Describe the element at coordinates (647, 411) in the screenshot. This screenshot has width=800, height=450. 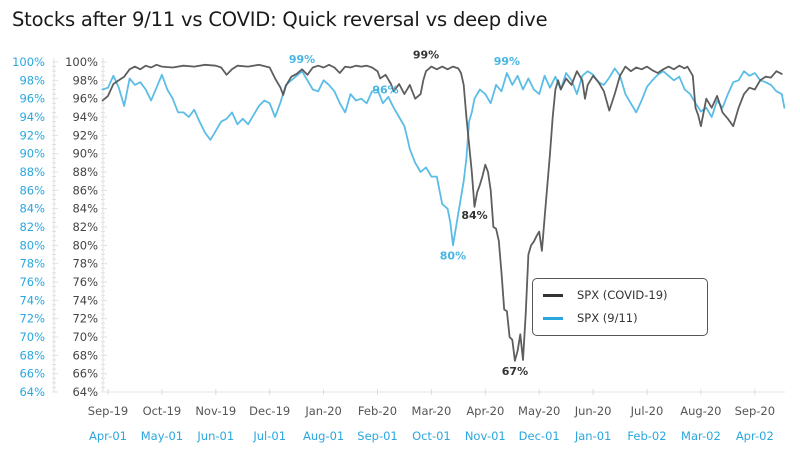
I see `x-tick-label-covid: Jul-20` at that location.